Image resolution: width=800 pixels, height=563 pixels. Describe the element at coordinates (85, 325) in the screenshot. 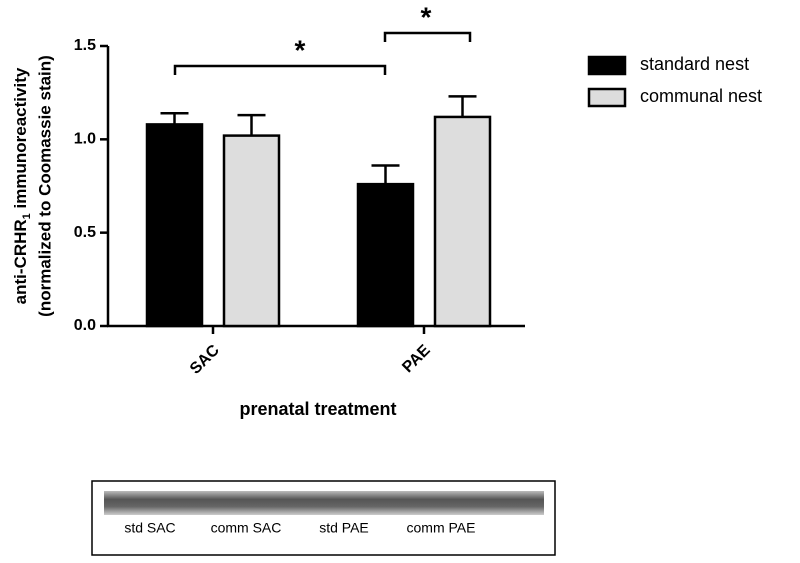

I see `y-tick-label: 0.0` at that location.